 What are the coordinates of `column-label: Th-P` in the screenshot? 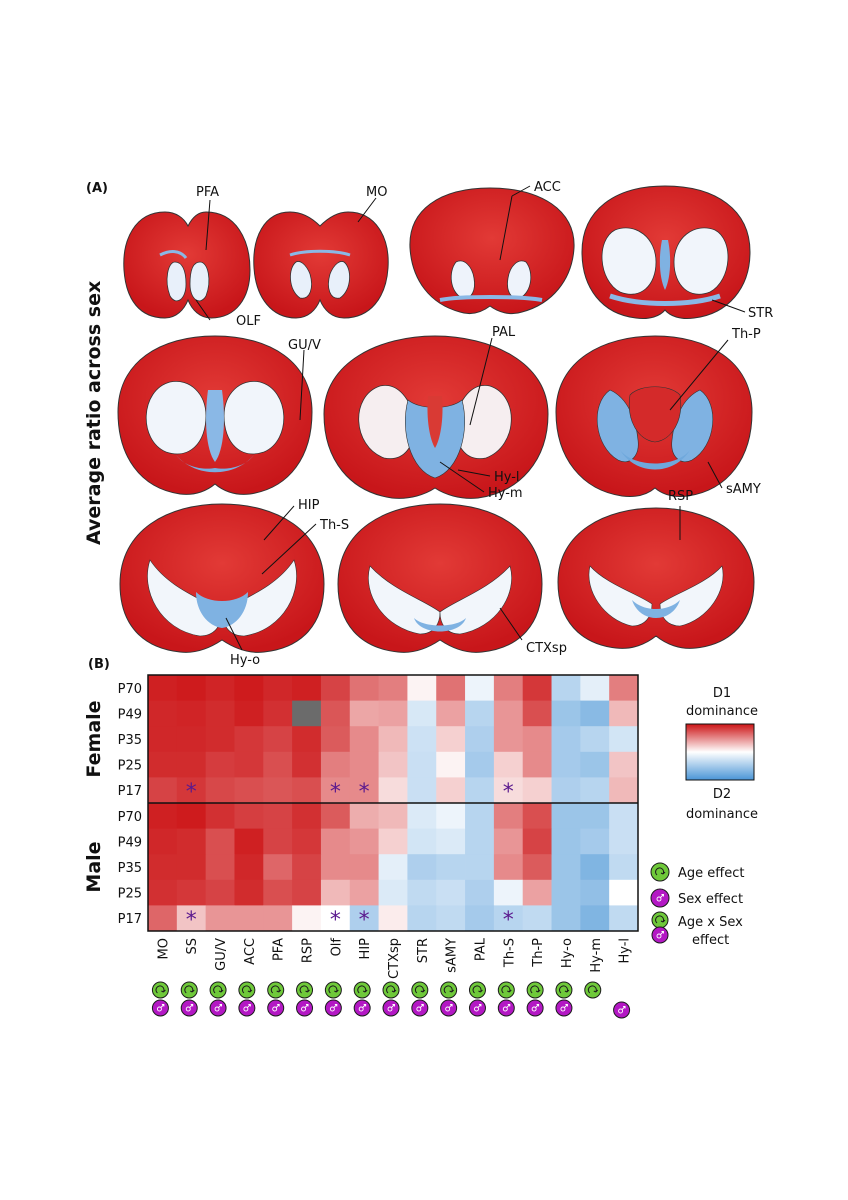 It's located at (538, 953).